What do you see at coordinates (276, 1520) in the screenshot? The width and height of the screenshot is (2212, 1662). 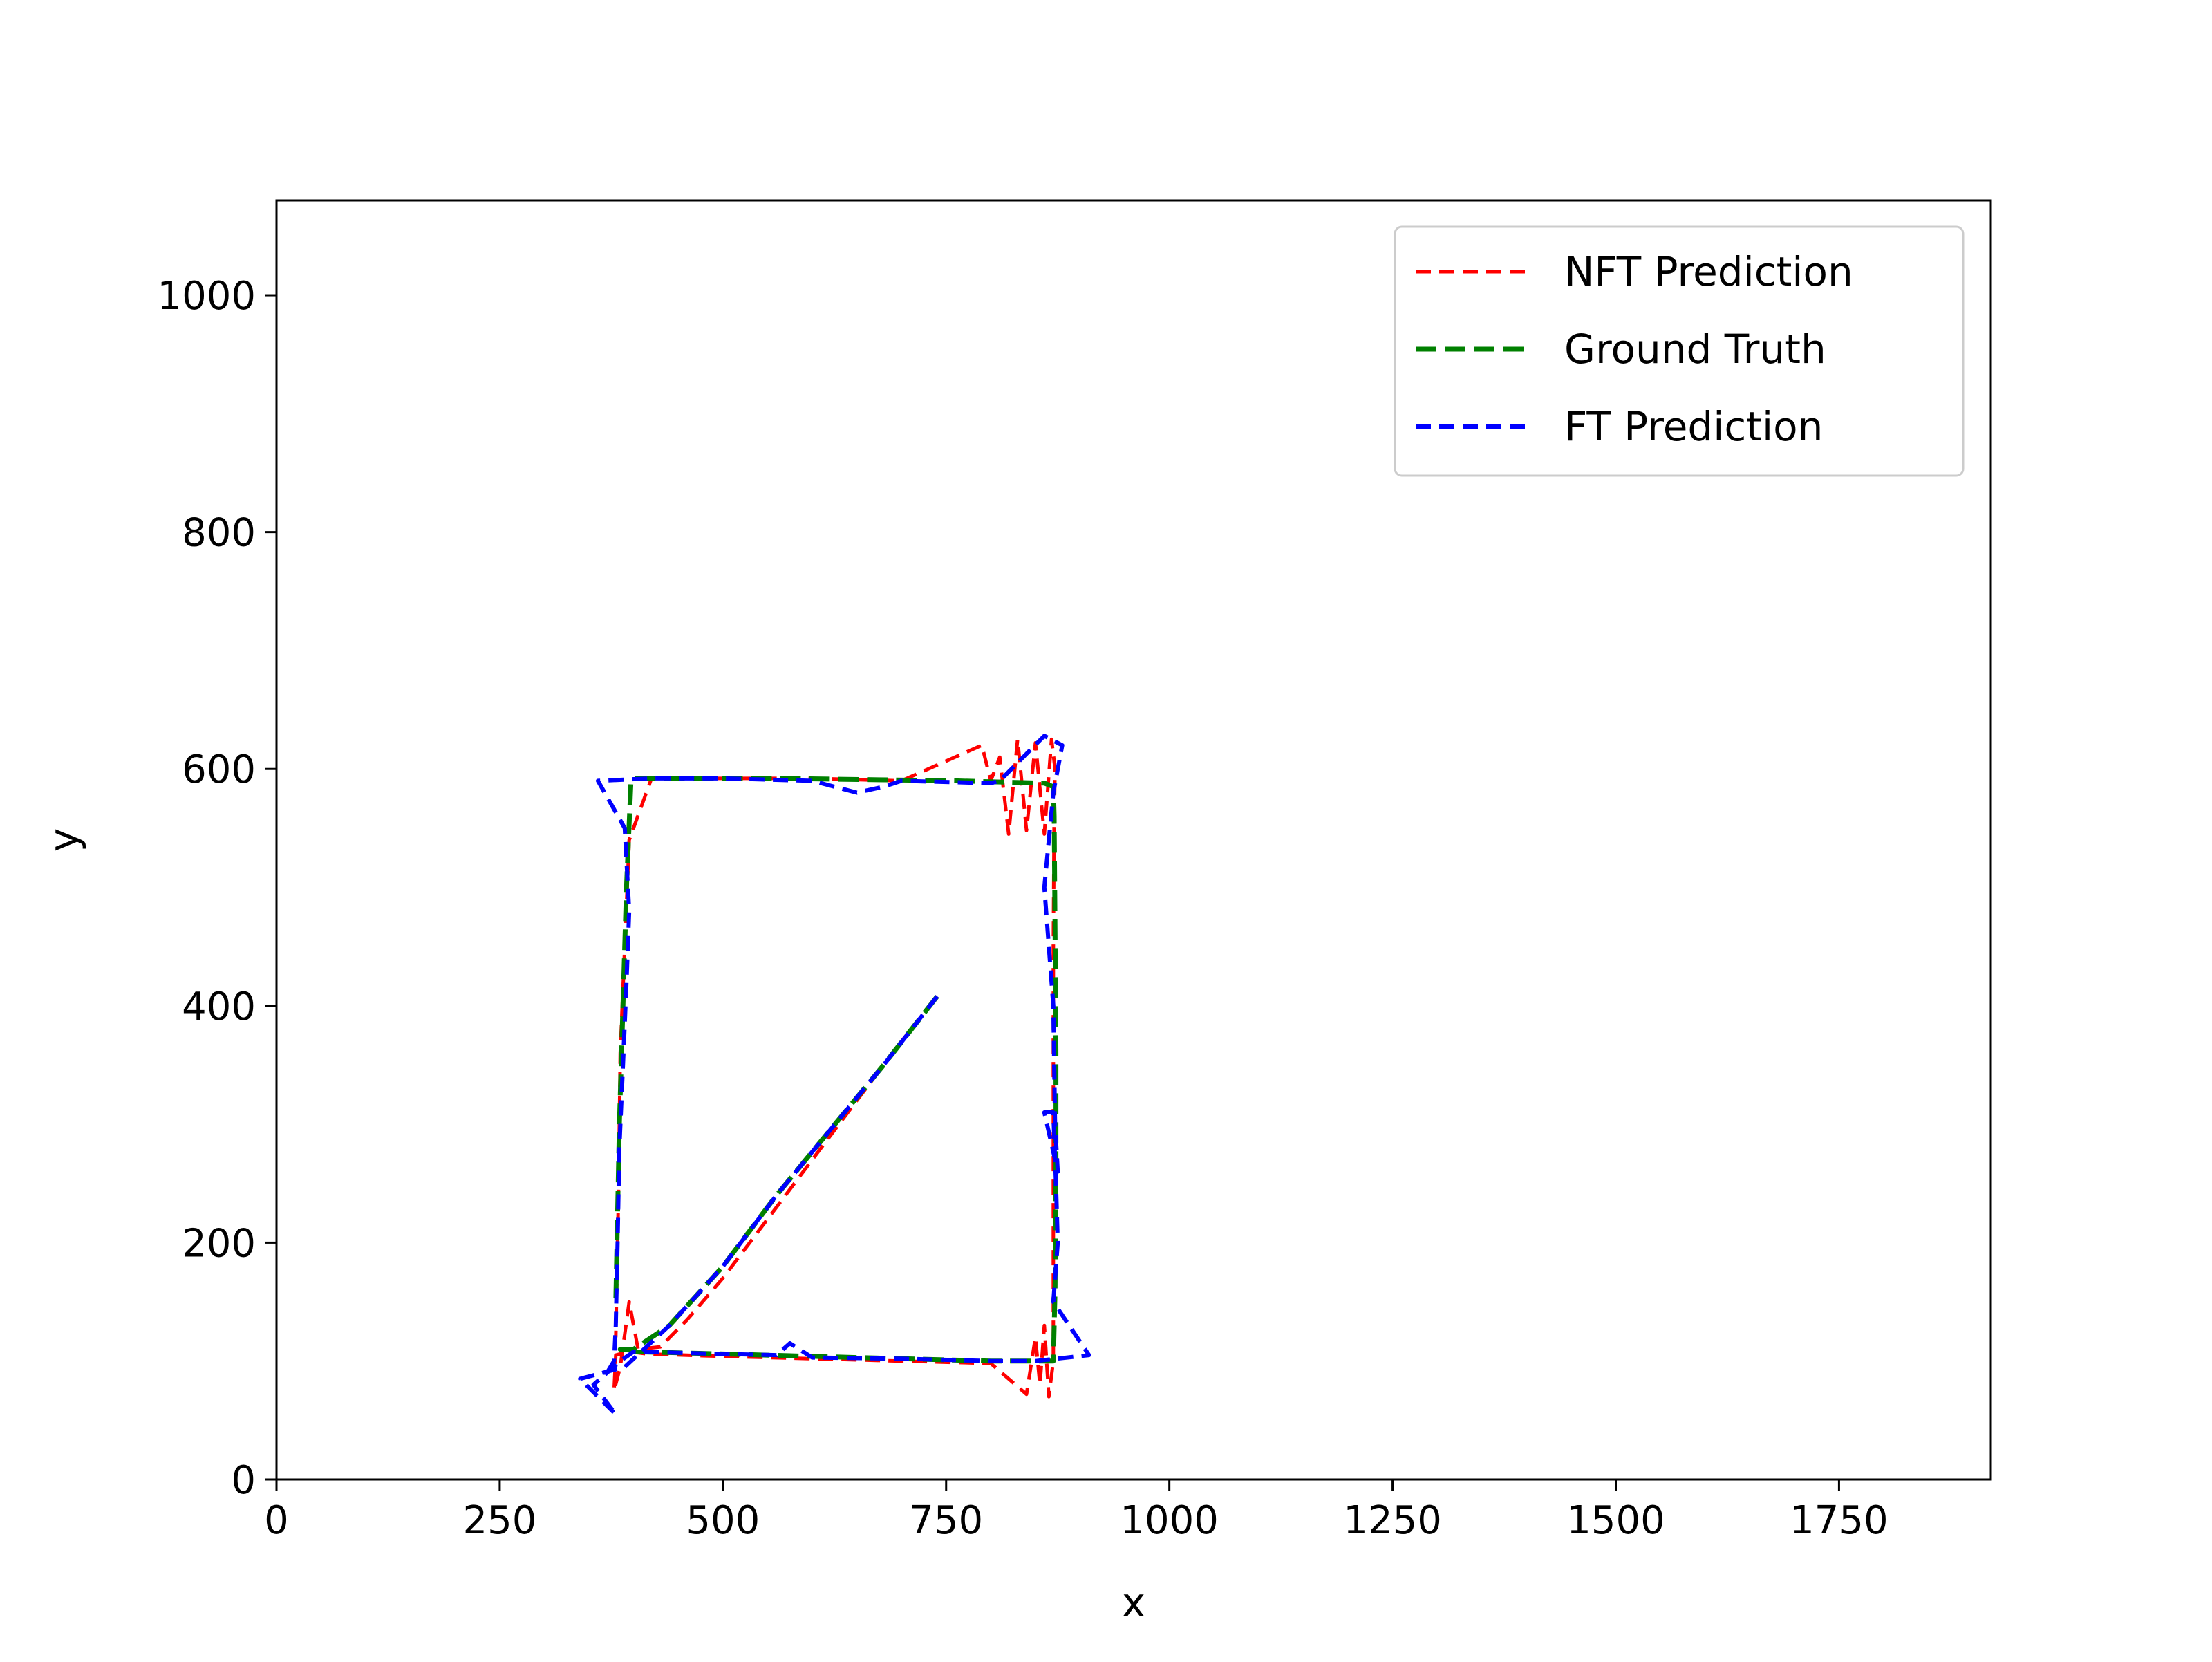 I see `x-tick-label: 0` at bounding box center [276, 1520].